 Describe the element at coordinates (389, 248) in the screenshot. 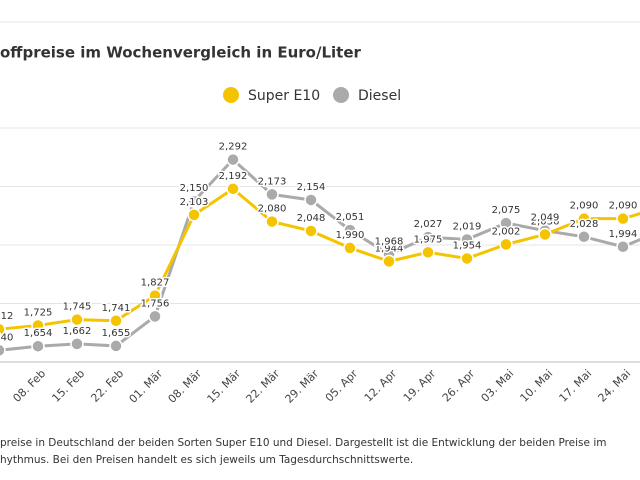

I see `value-label: 1,944` at that location.